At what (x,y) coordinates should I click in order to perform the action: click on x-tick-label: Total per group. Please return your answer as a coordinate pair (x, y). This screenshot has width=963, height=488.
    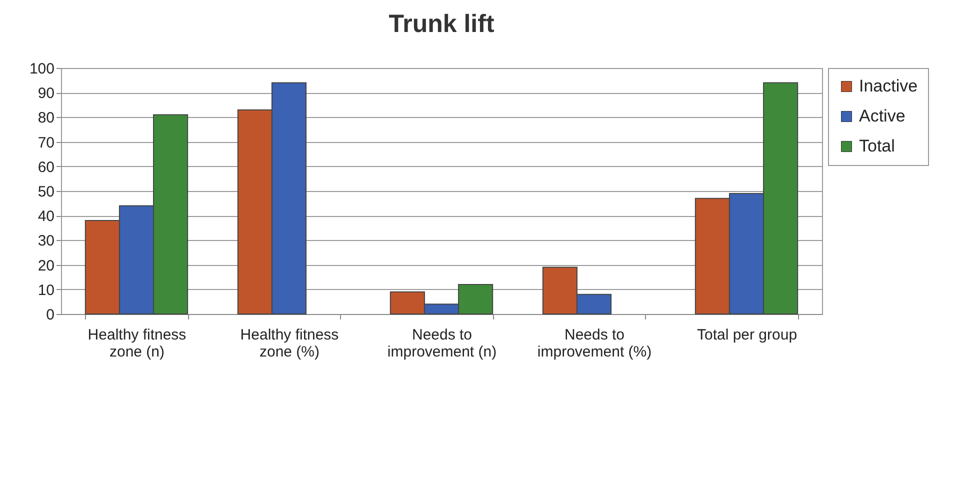
    Looking at the image, I should click on (747, 335).